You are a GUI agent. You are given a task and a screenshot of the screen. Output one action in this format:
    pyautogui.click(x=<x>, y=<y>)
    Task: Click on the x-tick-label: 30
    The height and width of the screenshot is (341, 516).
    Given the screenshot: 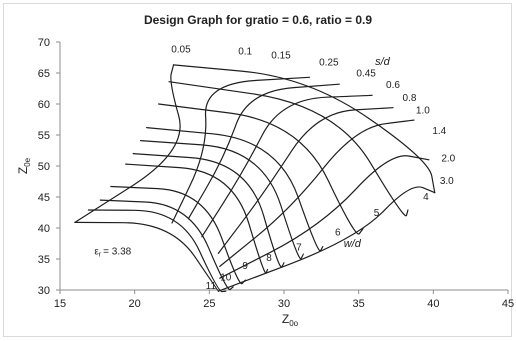 What is the action you would take?
    pyautogui.click(x=284, y=304)
    